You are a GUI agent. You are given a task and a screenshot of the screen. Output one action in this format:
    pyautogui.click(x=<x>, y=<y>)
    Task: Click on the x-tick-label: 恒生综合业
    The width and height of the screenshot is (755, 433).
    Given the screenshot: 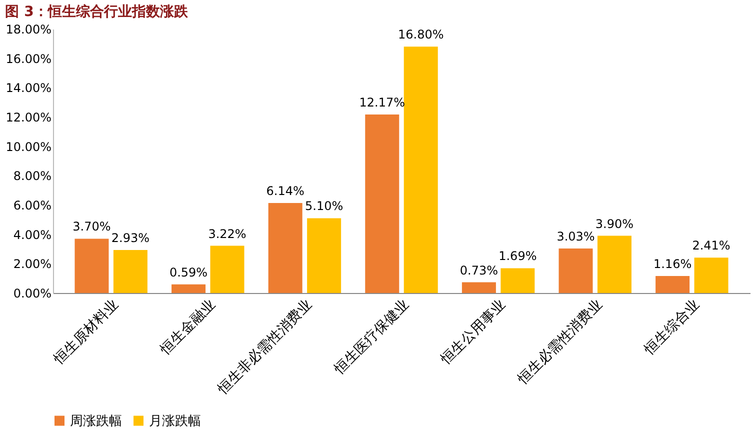 What is the action you would take?
    pyautogui.click(x=672, y=327)
    